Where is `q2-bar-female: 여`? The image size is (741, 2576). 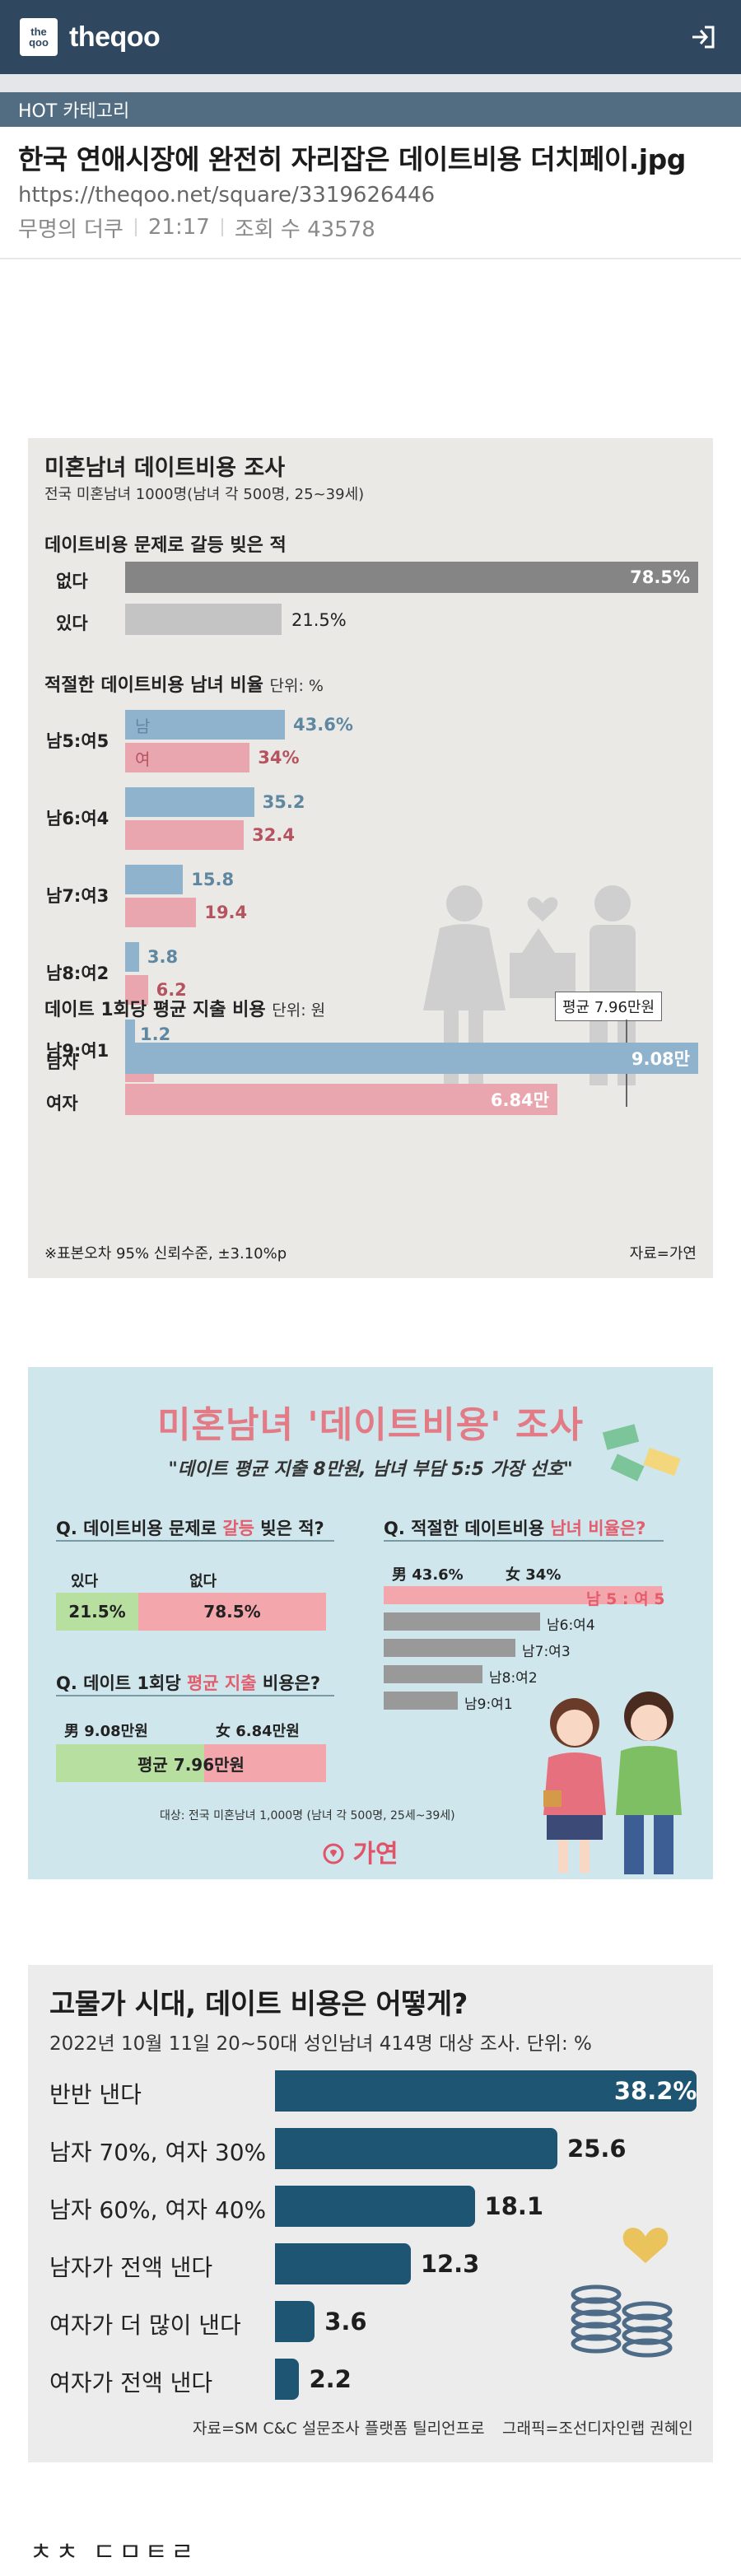 q2-bar-female: 여 is located at coordinates (187, 757).